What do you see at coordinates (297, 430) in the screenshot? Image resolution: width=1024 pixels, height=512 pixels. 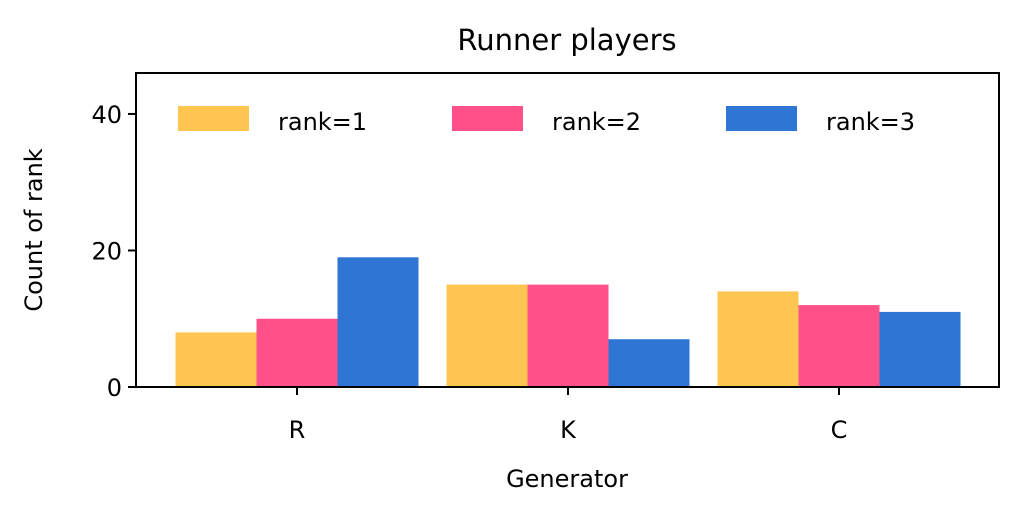 I see `x-tick-label: R` at bounding box center [297, 430].